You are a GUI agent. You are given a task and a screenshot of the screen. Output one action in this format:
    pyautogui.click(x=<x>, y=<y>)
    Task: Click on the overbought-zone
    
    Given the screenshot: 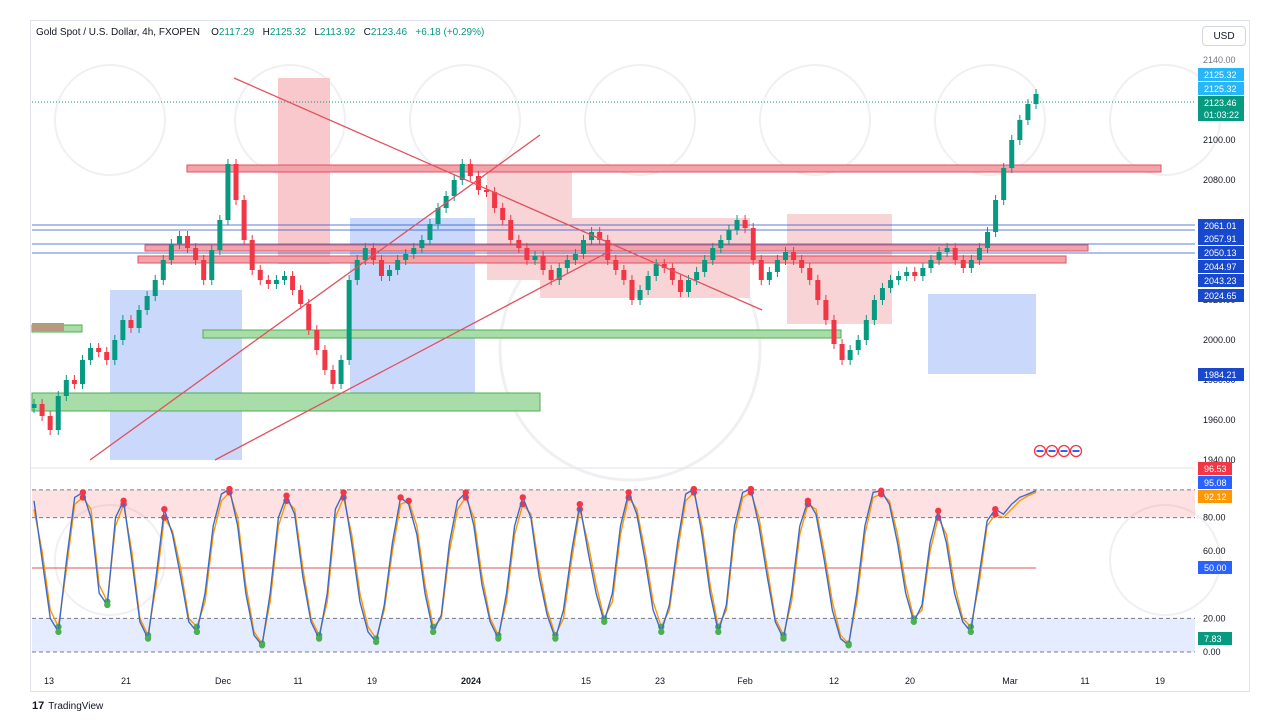 What is the action you would take?
    pyautogui.click(x=613, y=503)
    